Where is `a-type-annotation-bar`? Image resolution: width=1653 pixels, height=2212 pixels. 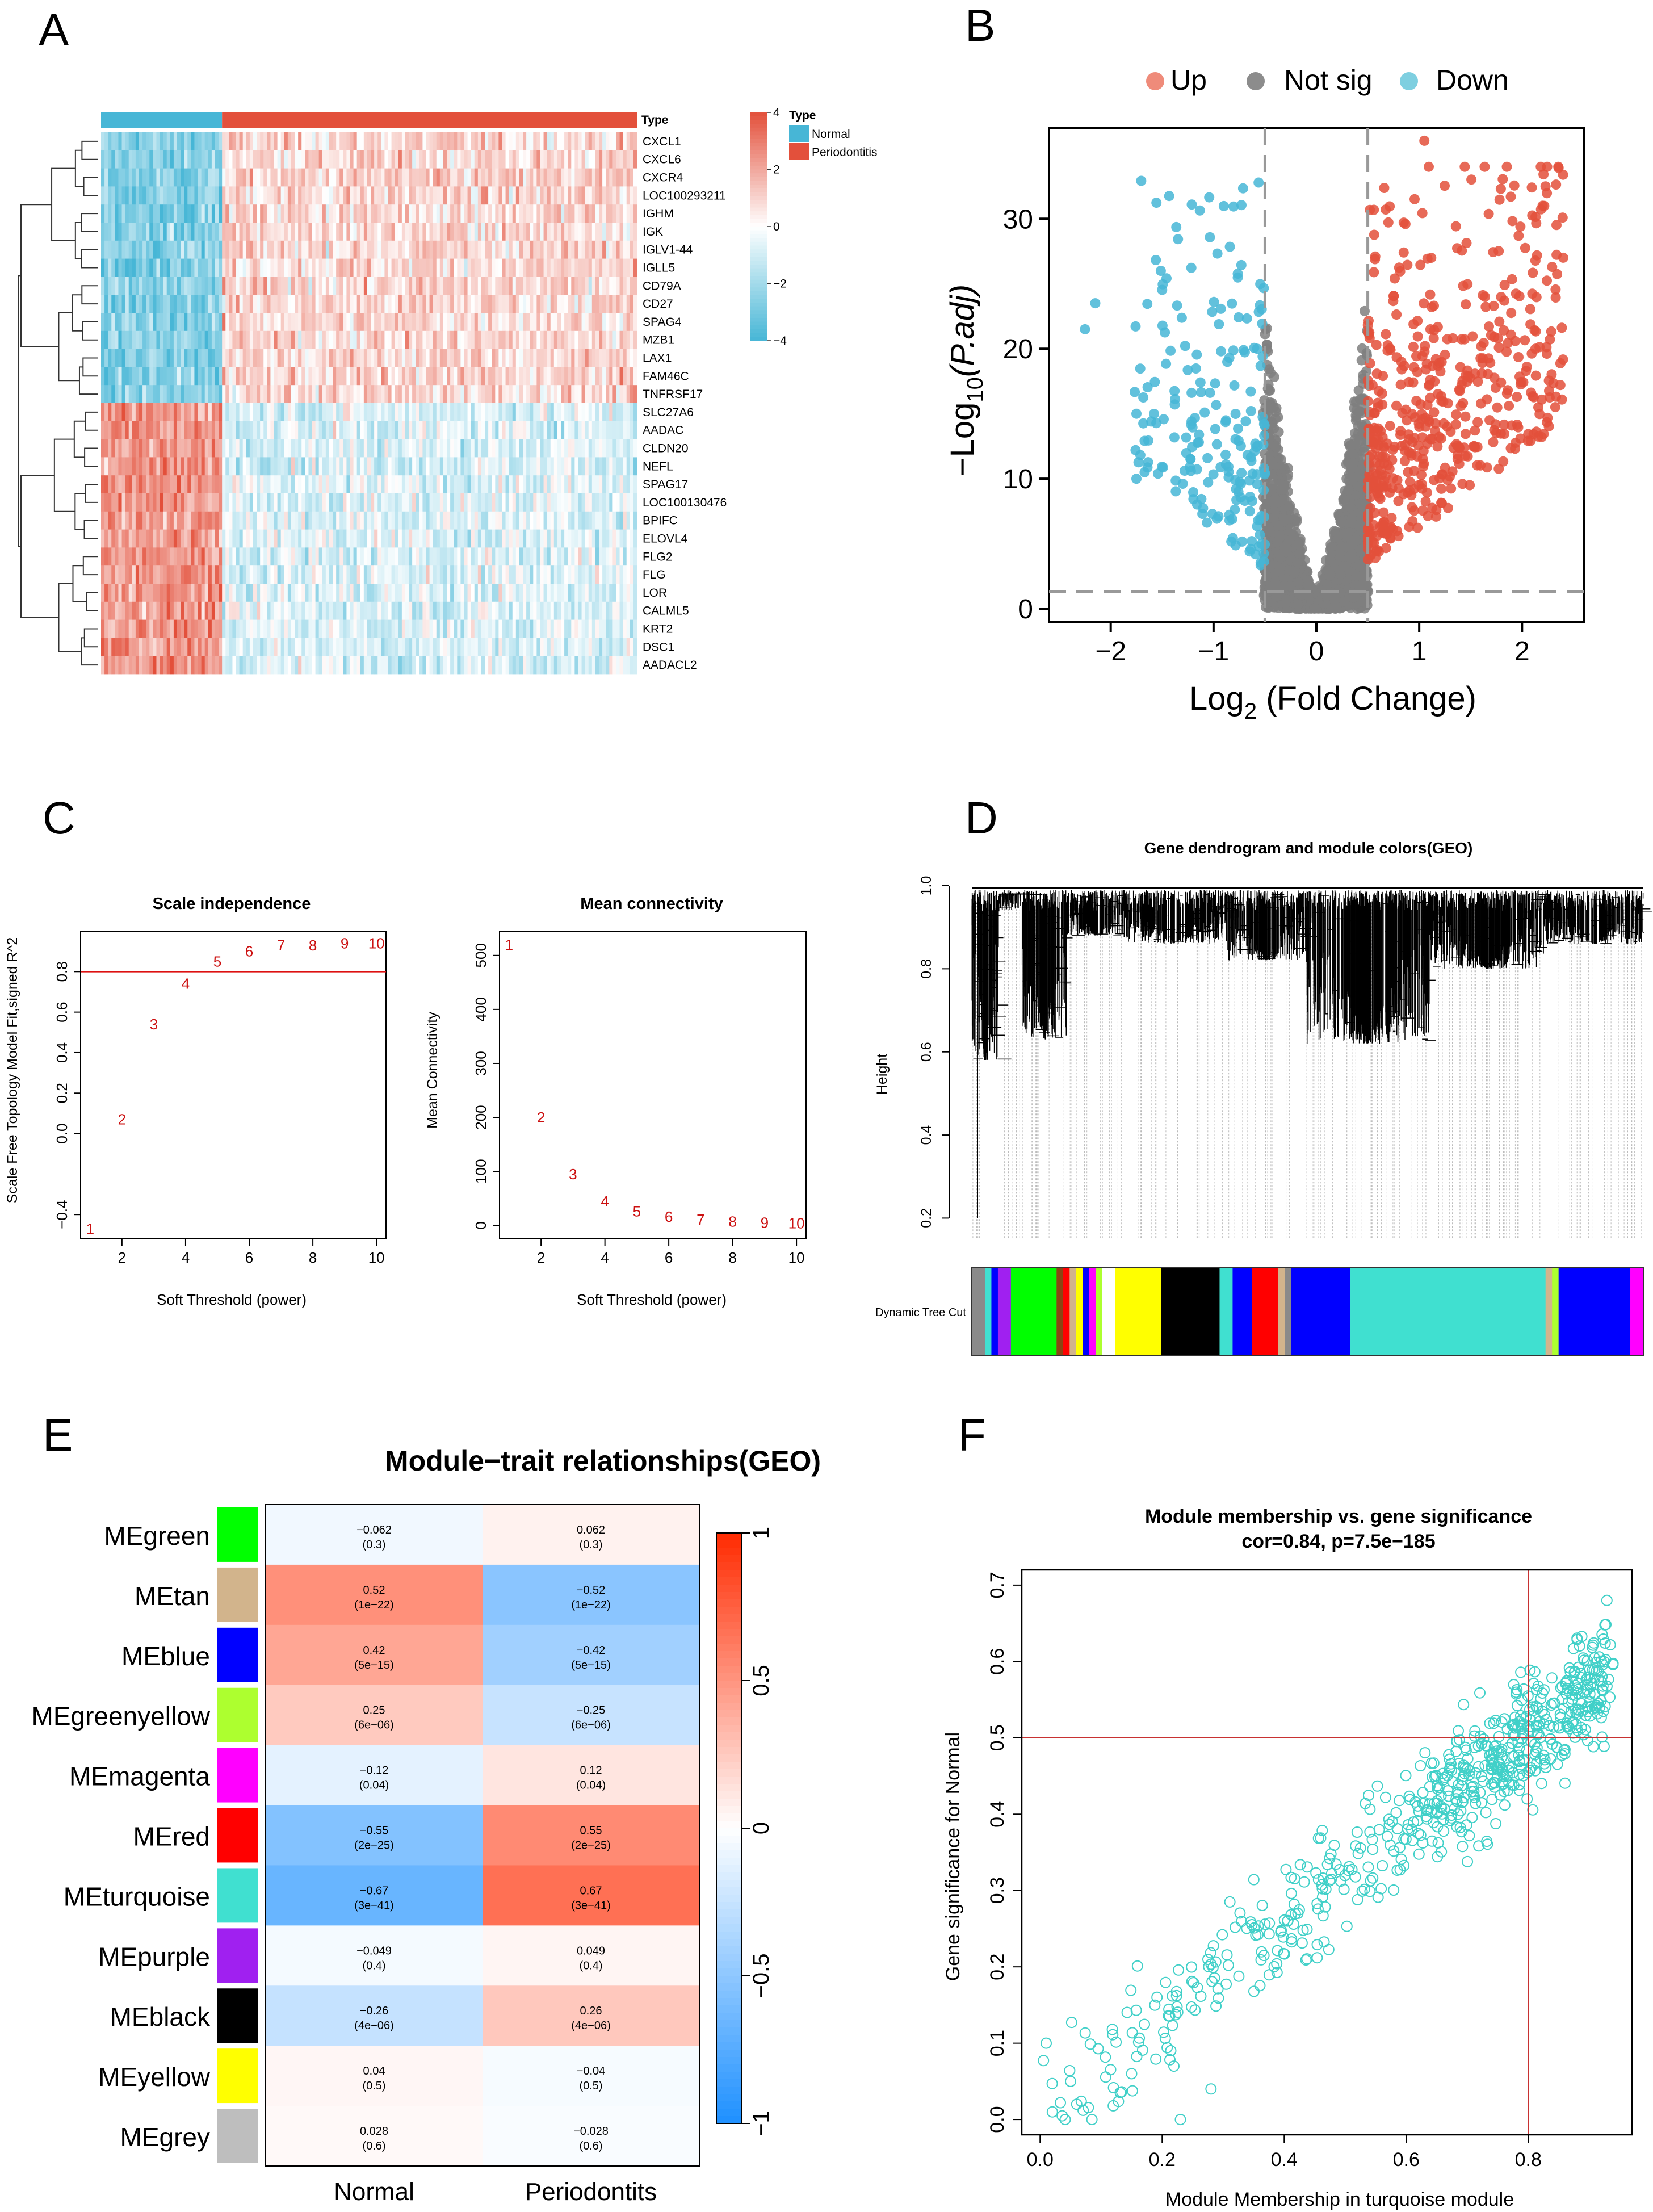
a-type-annotation-bar is located at coordinates (369, 120).